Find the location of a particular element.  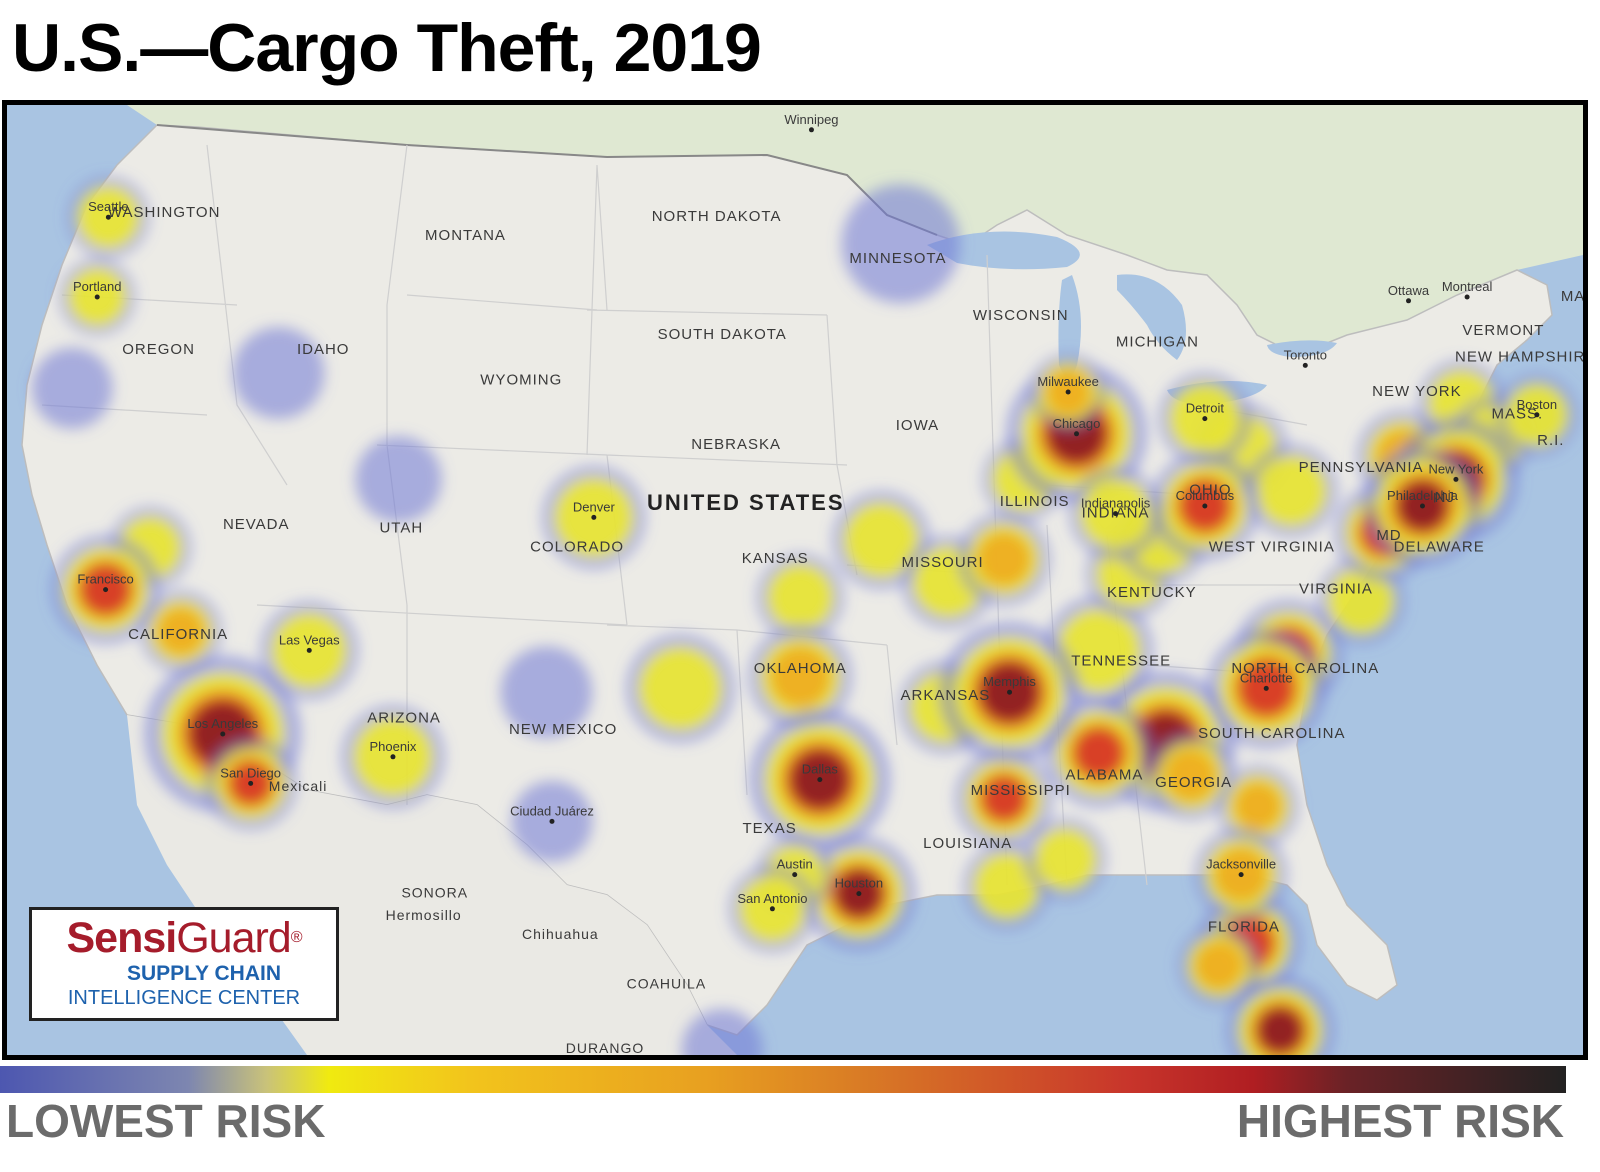

city-label-chicago: Chicago is located at coordinates (1077, 423).